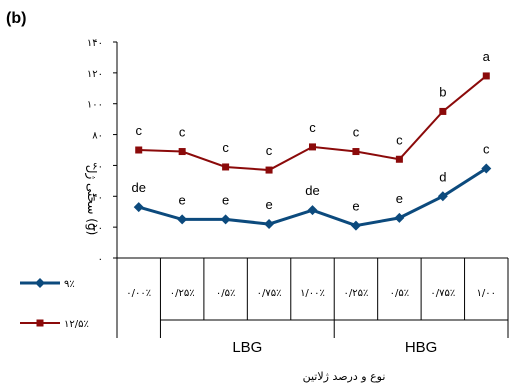  I want to click on y-tick-label: ۸۰, so click(97, 136).